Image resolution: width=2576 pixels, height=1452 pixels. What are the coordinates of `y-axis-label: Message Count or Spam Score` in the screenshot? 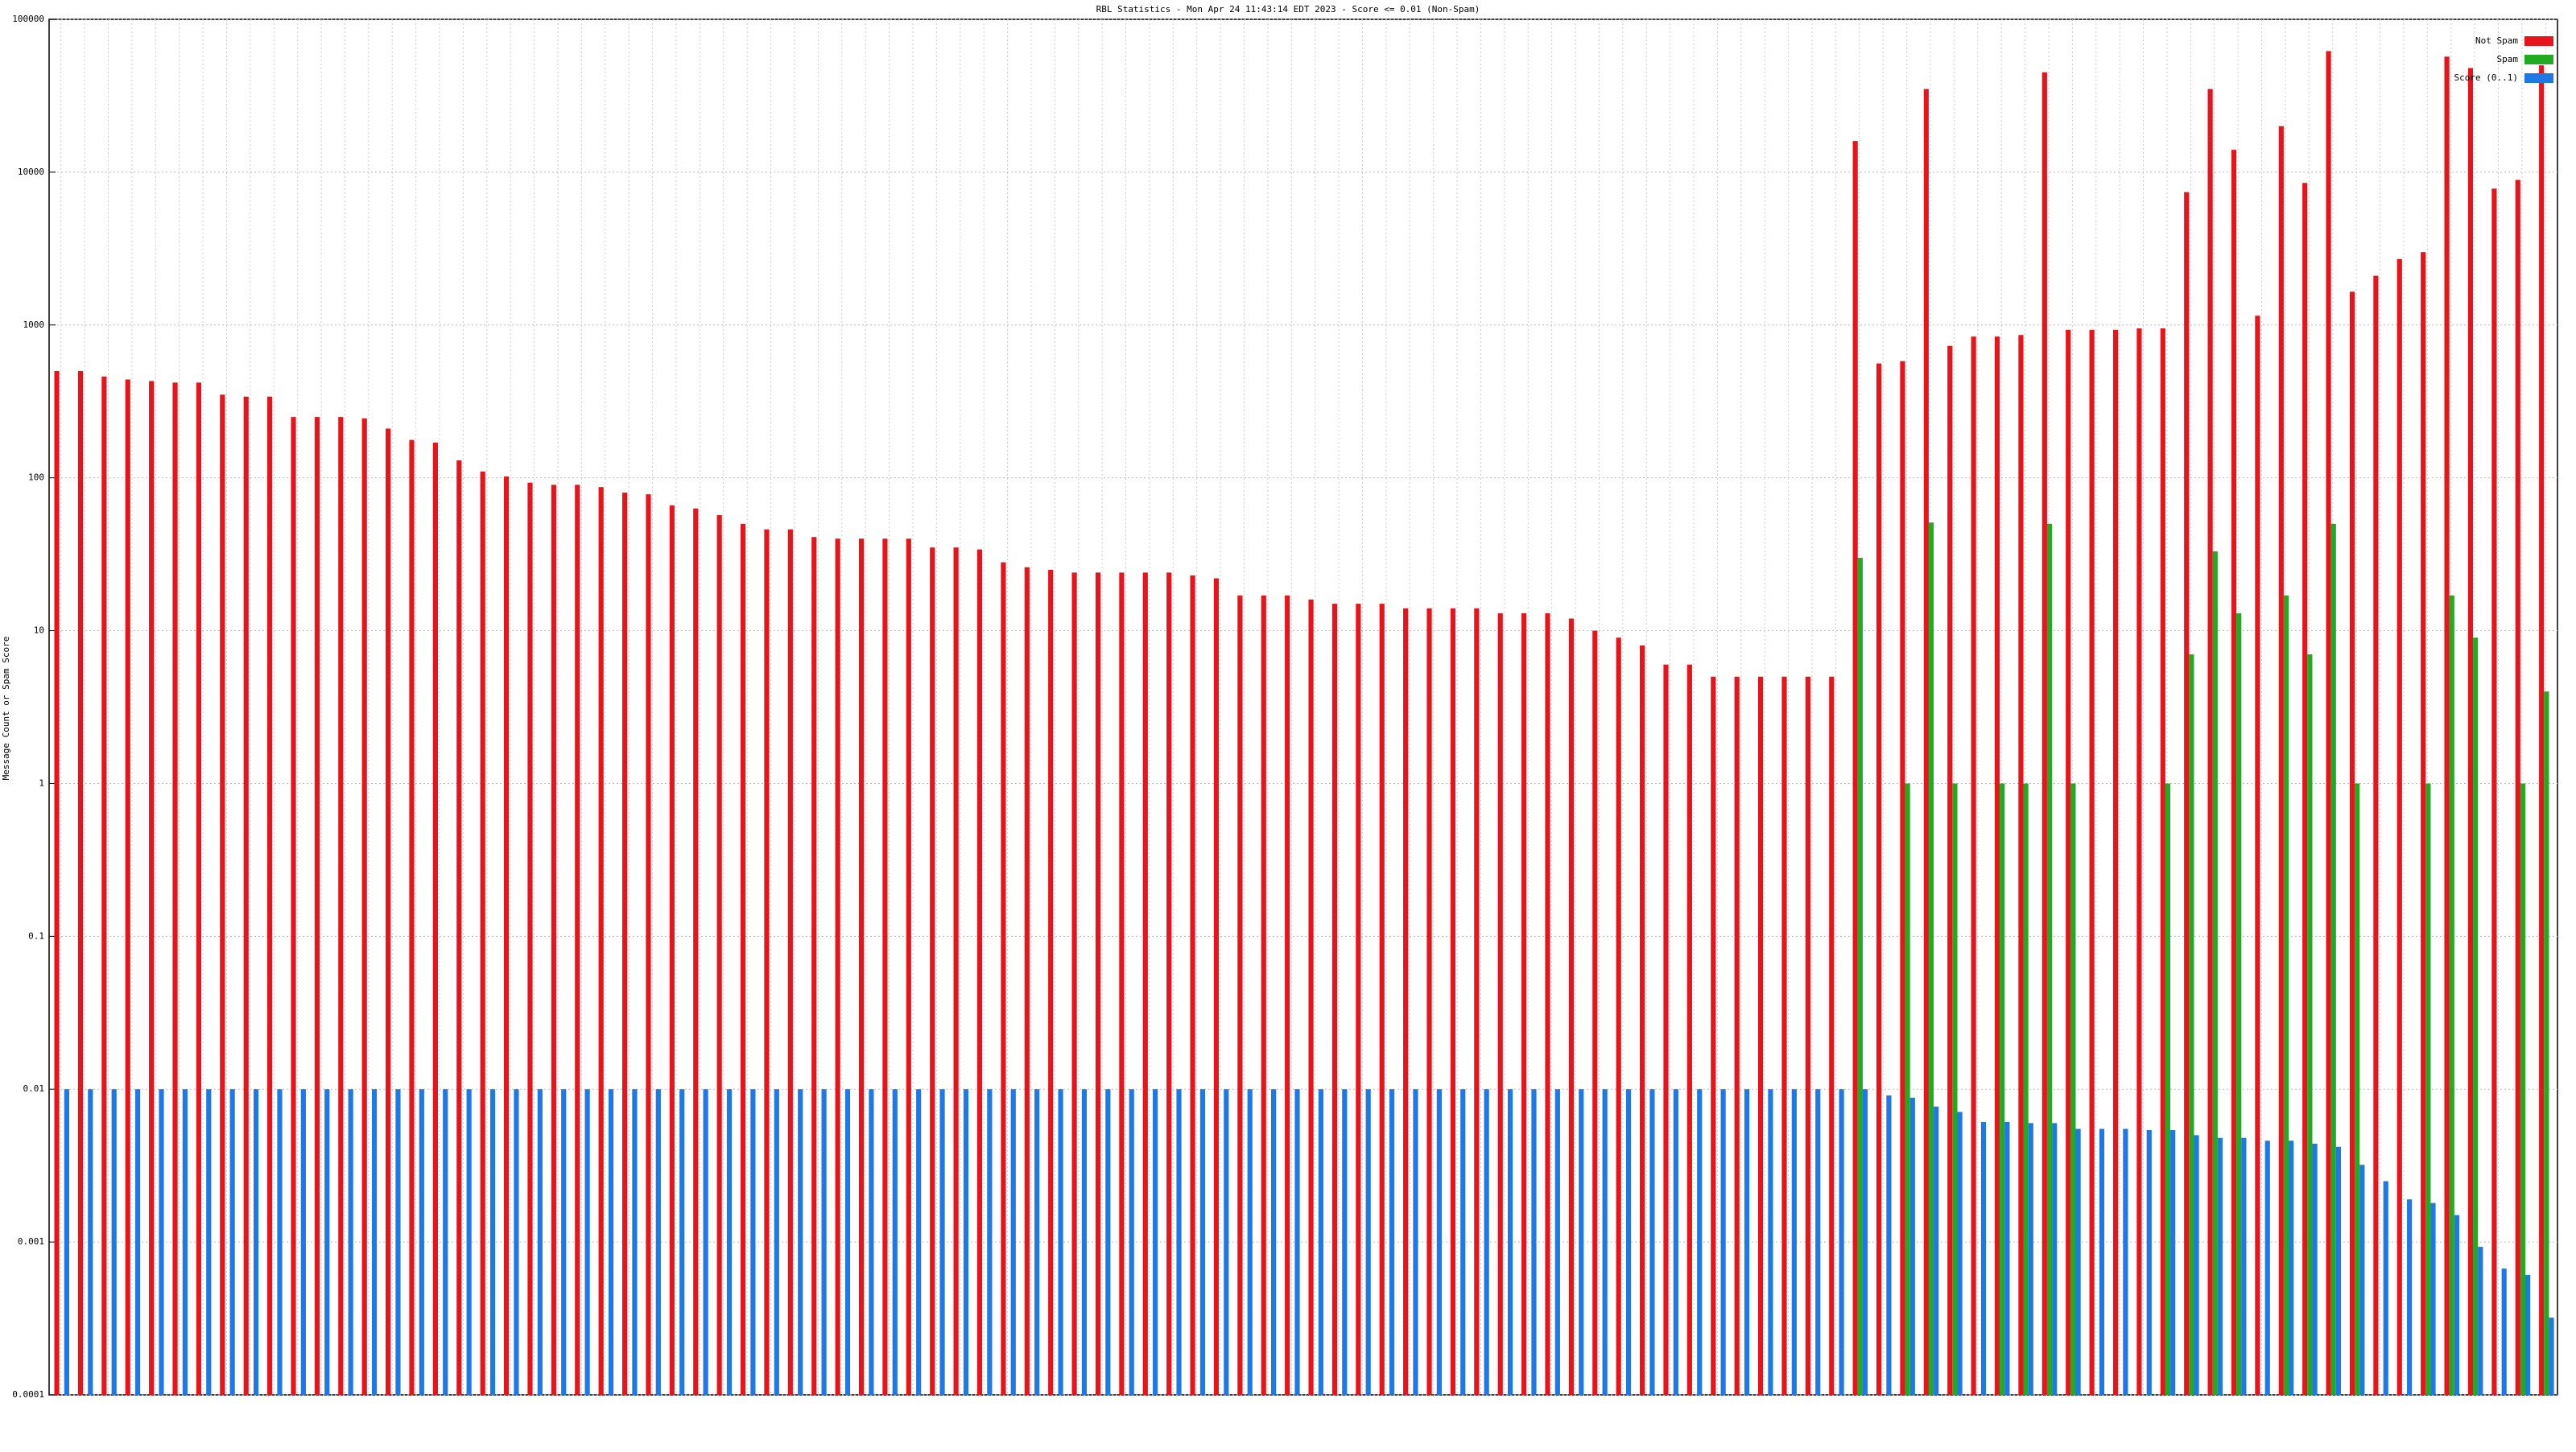 It's located at (6, 709).